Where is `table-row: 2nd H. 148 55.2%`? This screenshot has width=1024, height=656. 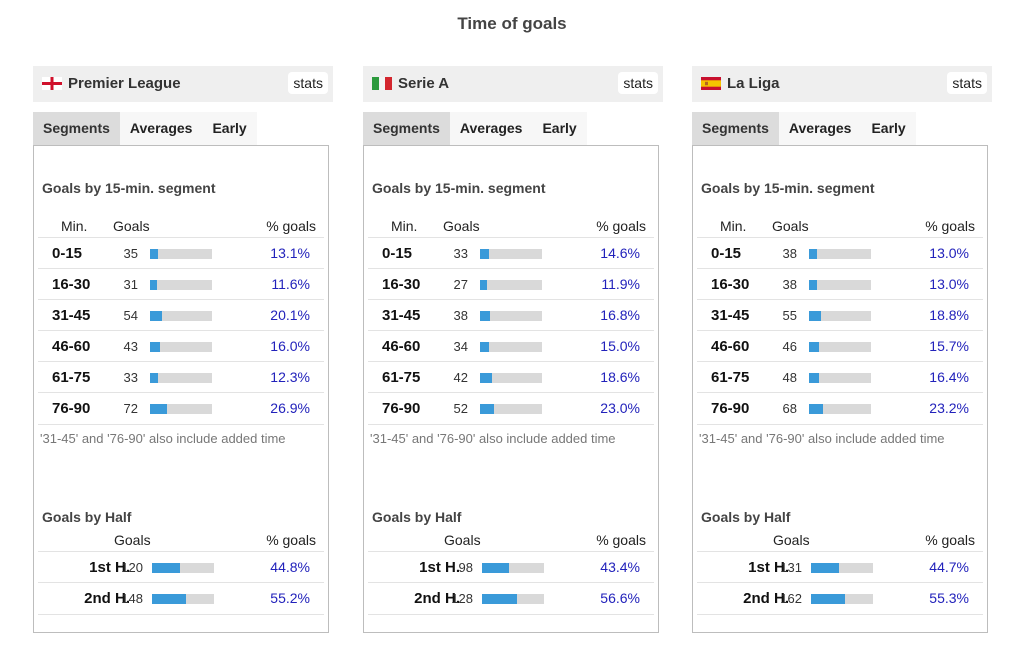
table-row: 2nd H. 148 55.2% is located at coordinates (181, 598).